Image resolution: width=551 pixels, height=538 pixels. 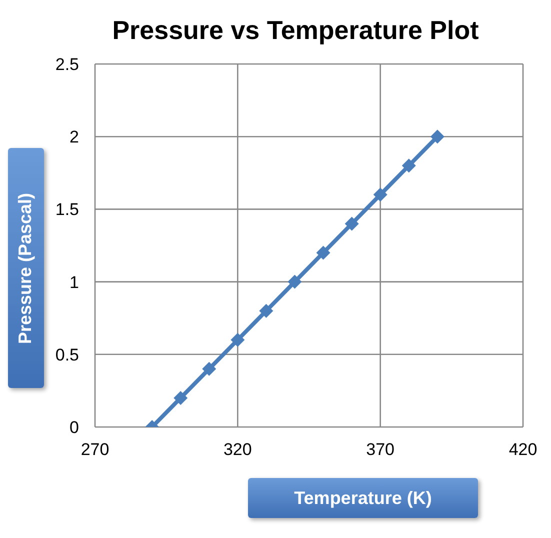 I want to click on y-tick-label: 0, so click(x=74, y=428).